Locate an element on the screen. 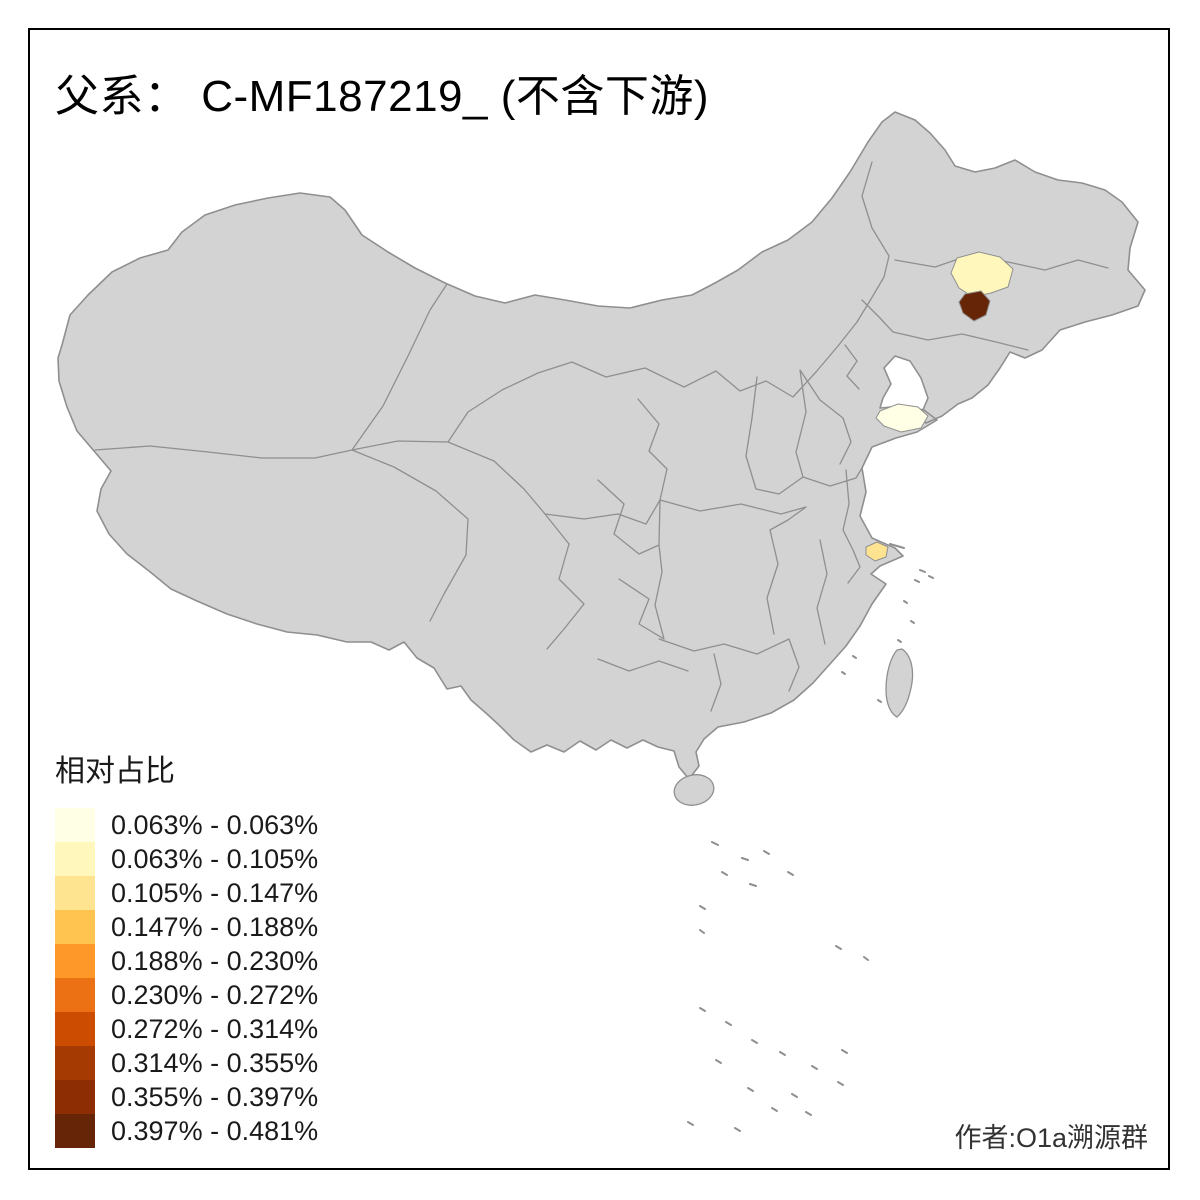 This screenshot has width=1200, height=1200. legend-label: 0.230% - 0.272% is located at coordinates (215, 994).